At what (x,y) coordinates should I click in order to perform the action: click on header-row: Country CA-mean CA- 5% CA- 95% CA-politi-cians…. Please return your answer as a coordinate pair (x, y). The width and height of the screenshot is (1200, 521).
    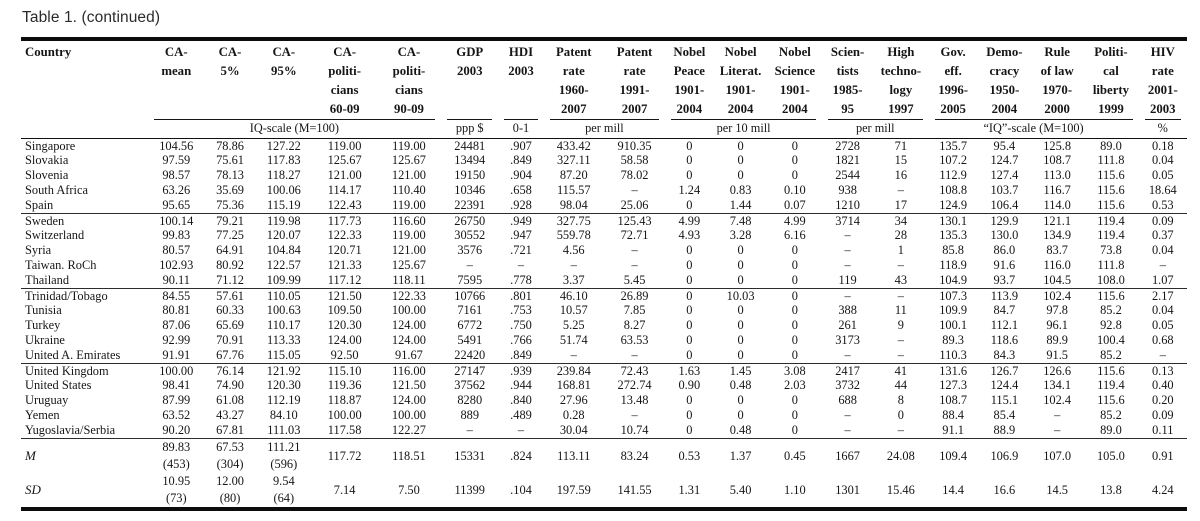
    Looking at the image, I should click on (604, 79).